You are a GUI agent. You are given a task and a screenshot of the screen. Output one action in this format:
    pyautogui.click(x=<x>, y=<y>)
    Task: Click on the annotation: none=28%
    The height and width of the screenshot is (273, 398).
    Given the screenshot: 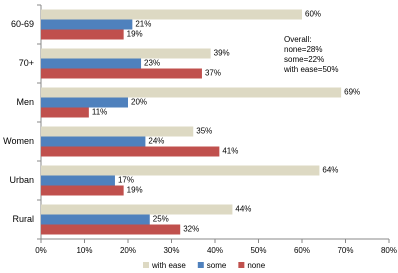 What is the action you would take?
    pyautogui.click(x=303, y=49)
    